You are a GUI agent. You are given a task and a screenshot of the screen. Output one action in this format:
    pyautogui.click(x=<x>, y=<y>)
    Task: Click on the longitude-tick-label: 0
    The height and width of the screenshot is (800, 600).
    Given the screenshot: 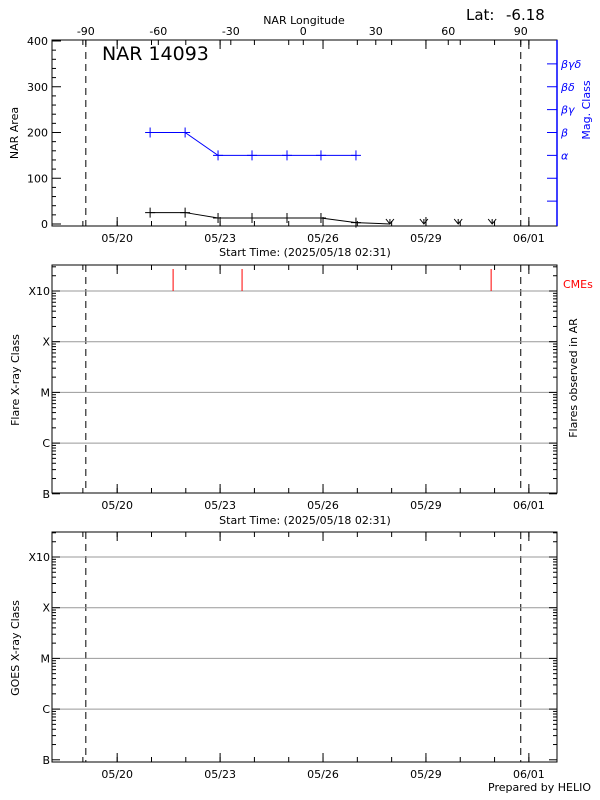 What is the action you would take?
    pyautogui.click(x=303, y=31)
    